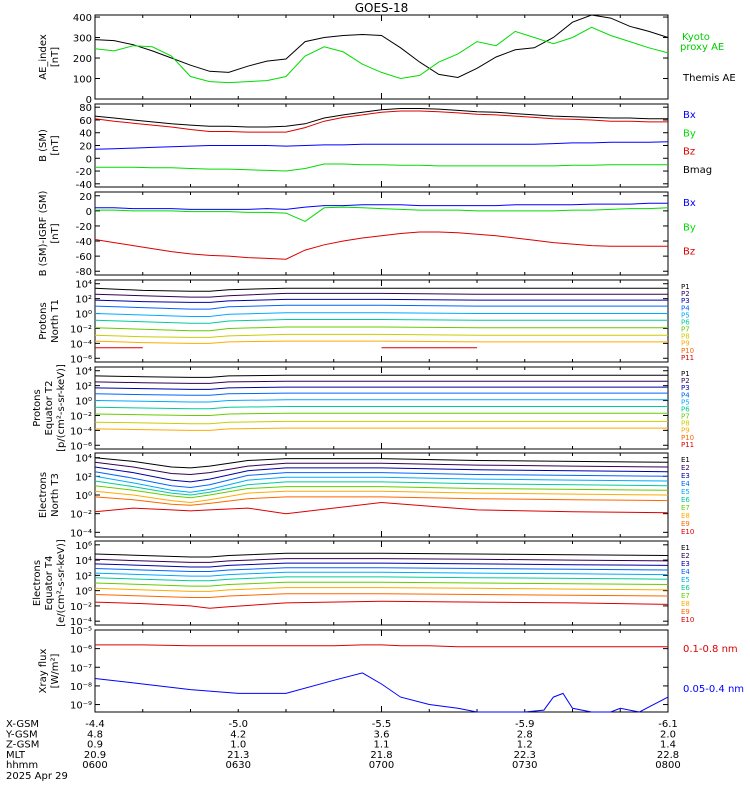  What do you see at coordinates (710, 649) in the screenshot?
I see `legend-entry: 0.1-0.8 nm` at bounding box center [710, 649].